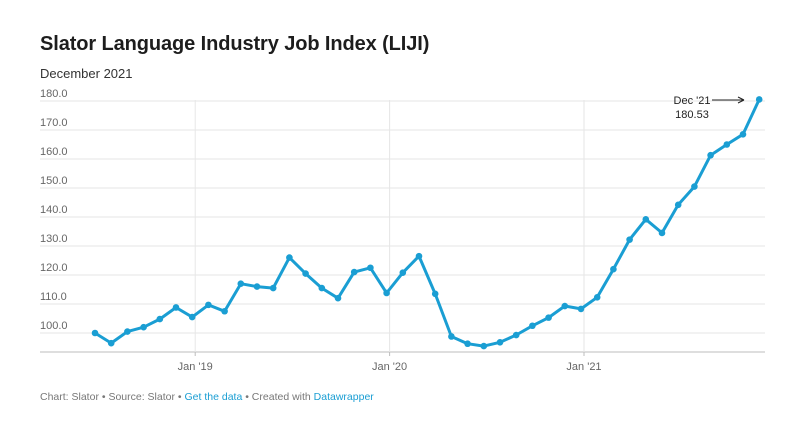 The image size is (800, 445). I want to click on chart-subtitle: December 2021, so click(86, 73).